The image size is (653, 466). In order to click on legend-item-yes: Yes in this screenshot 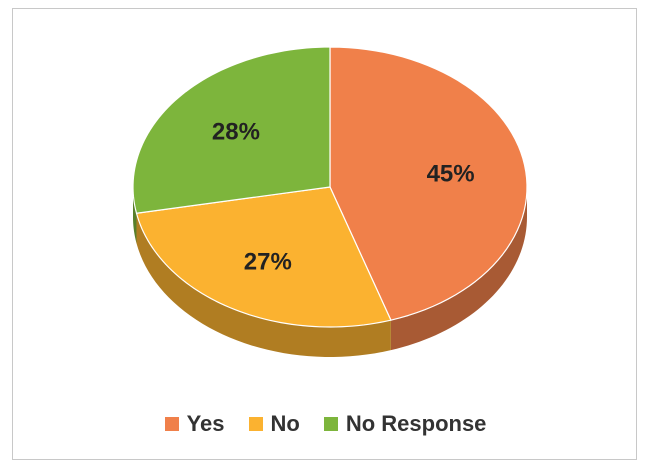, I will do `click(194, 424)`.